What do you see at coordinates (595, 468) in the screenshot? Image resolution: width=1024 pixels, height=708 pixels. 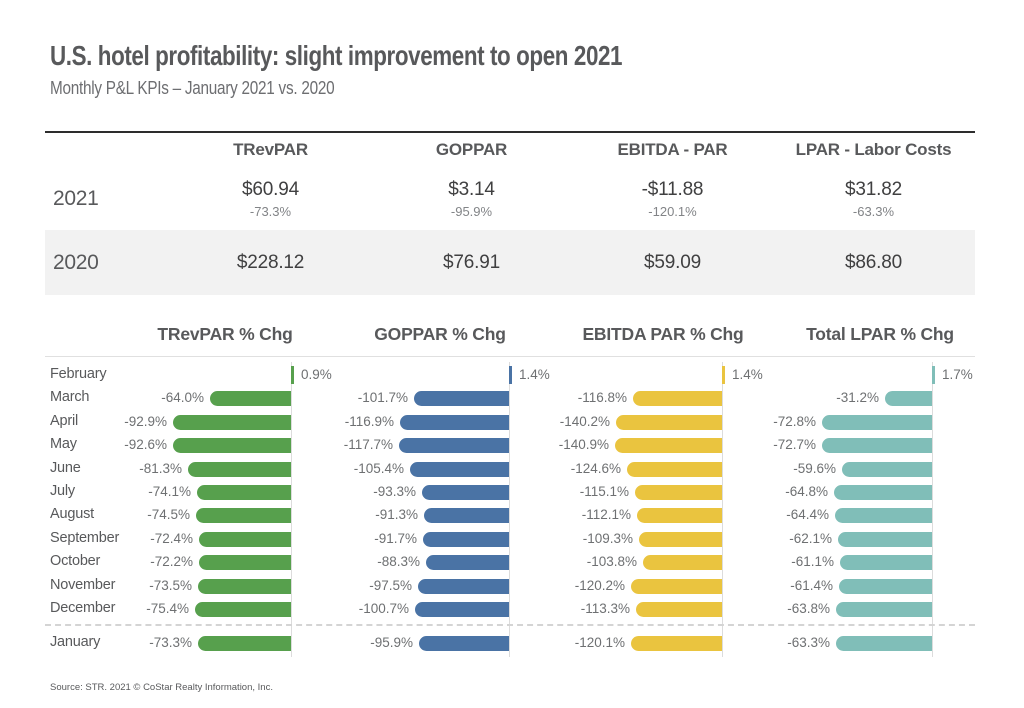 I see `bar-value-label: -124.6%` at bounding box center [595, 468].